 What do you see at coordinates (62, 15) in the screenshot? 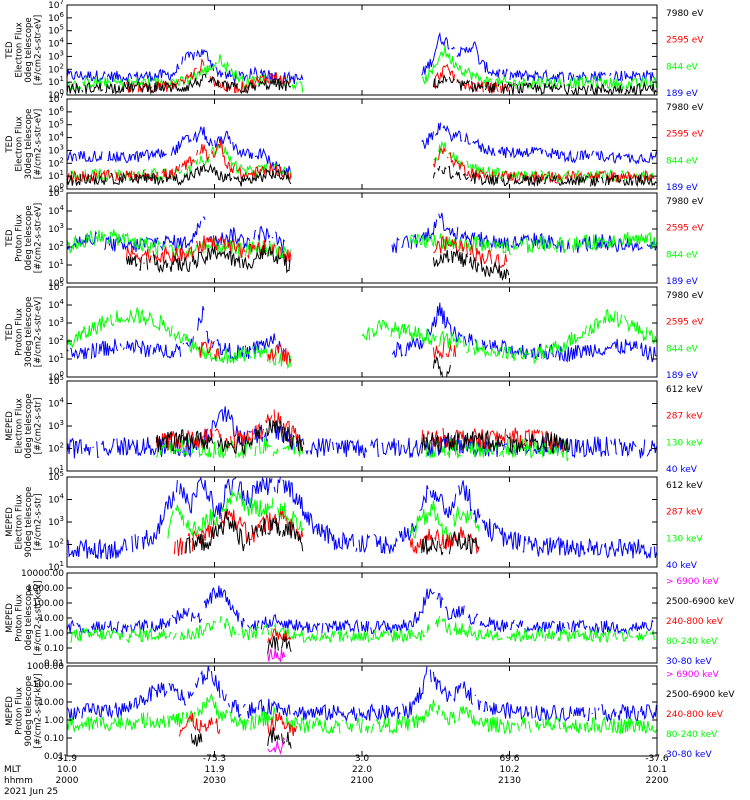
I see `y-tick-exponent: 6` at bounding box center [62, 15].